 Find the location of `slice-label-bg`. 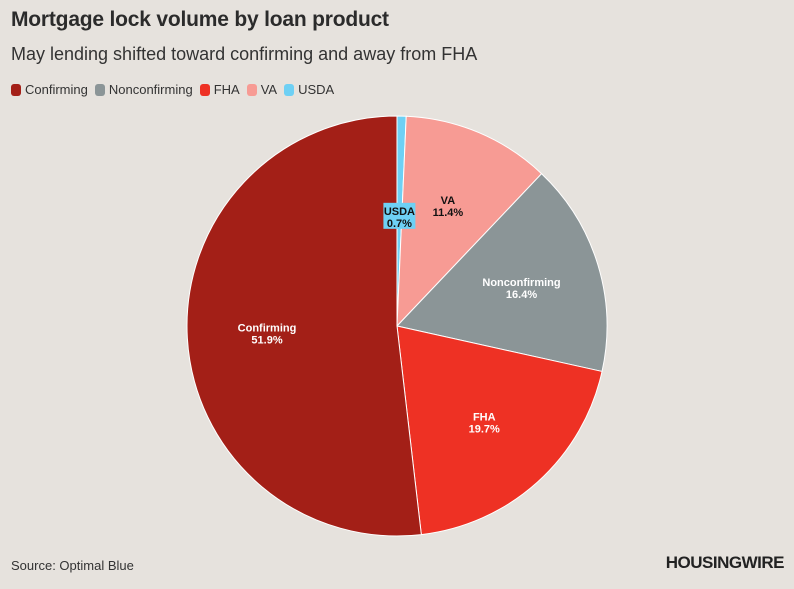

slice-label-bg is located at coordinates (399, 215).